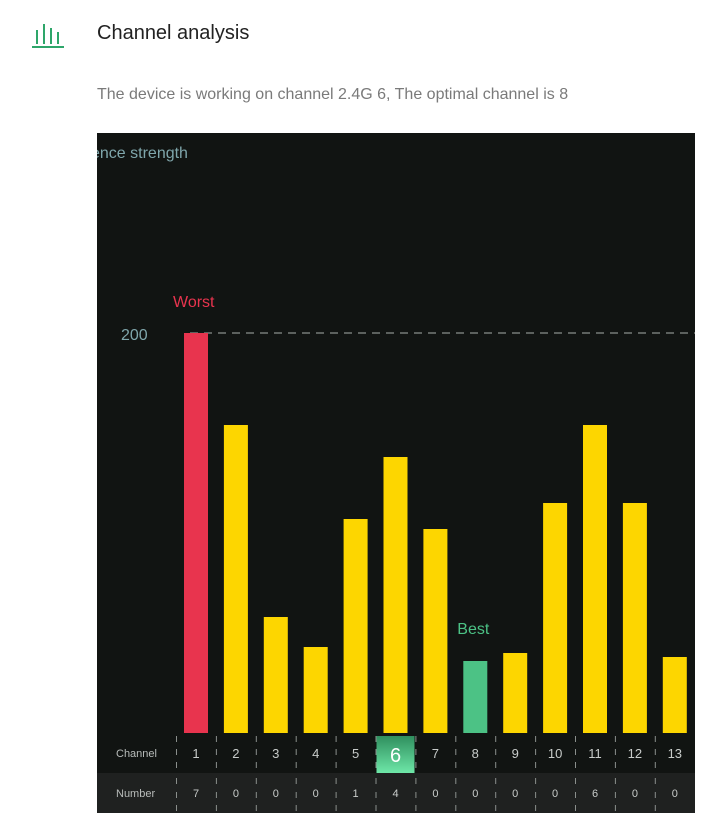 This screenshot has width=720, height=829. I want to click on channel-tick-label: 9, so click(515, 753).